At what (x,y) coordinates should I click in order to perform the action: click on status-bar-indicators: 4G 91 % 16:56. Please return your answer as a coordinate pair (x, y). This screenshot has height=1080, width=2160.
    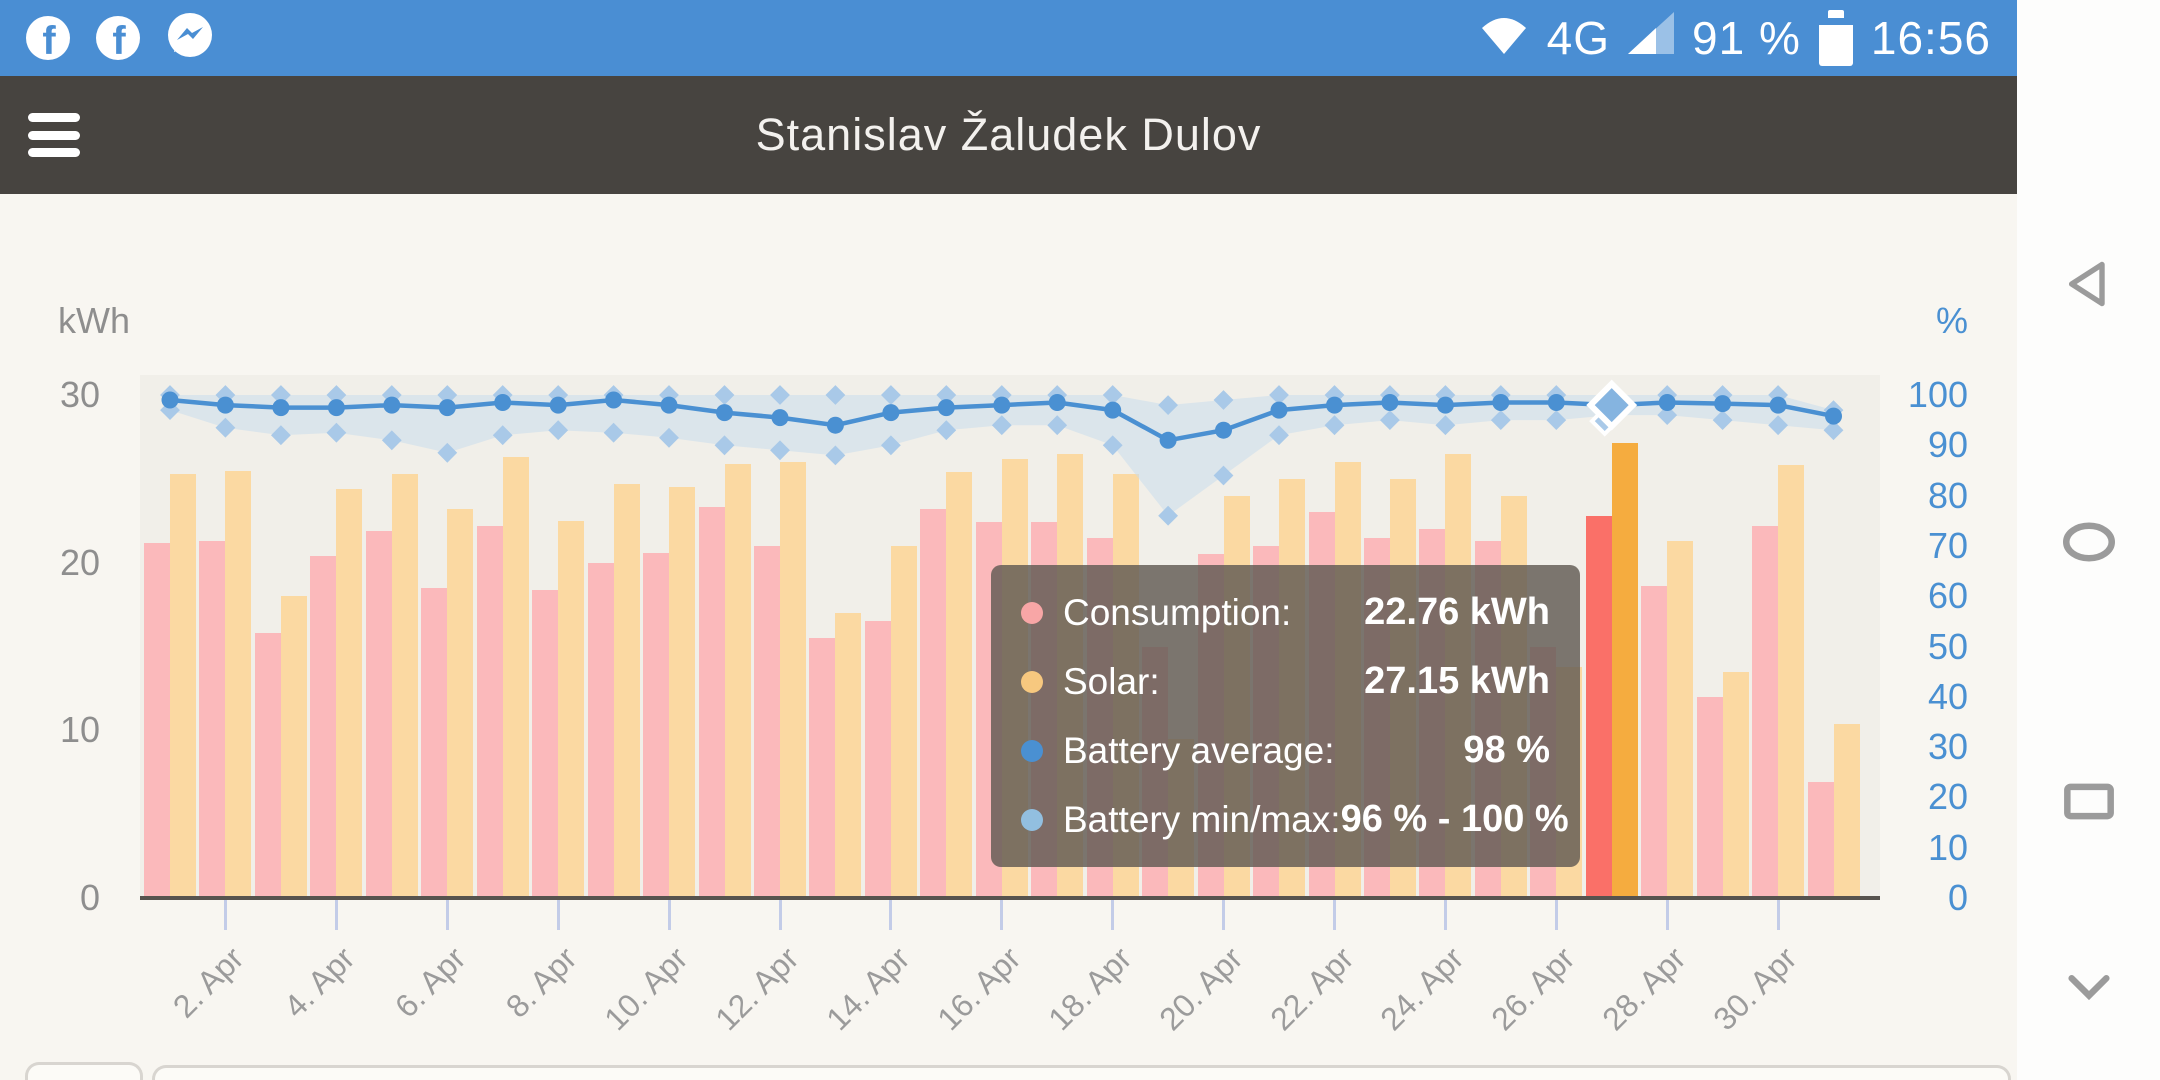
    Looking at the image, I should click on (1735, 38).